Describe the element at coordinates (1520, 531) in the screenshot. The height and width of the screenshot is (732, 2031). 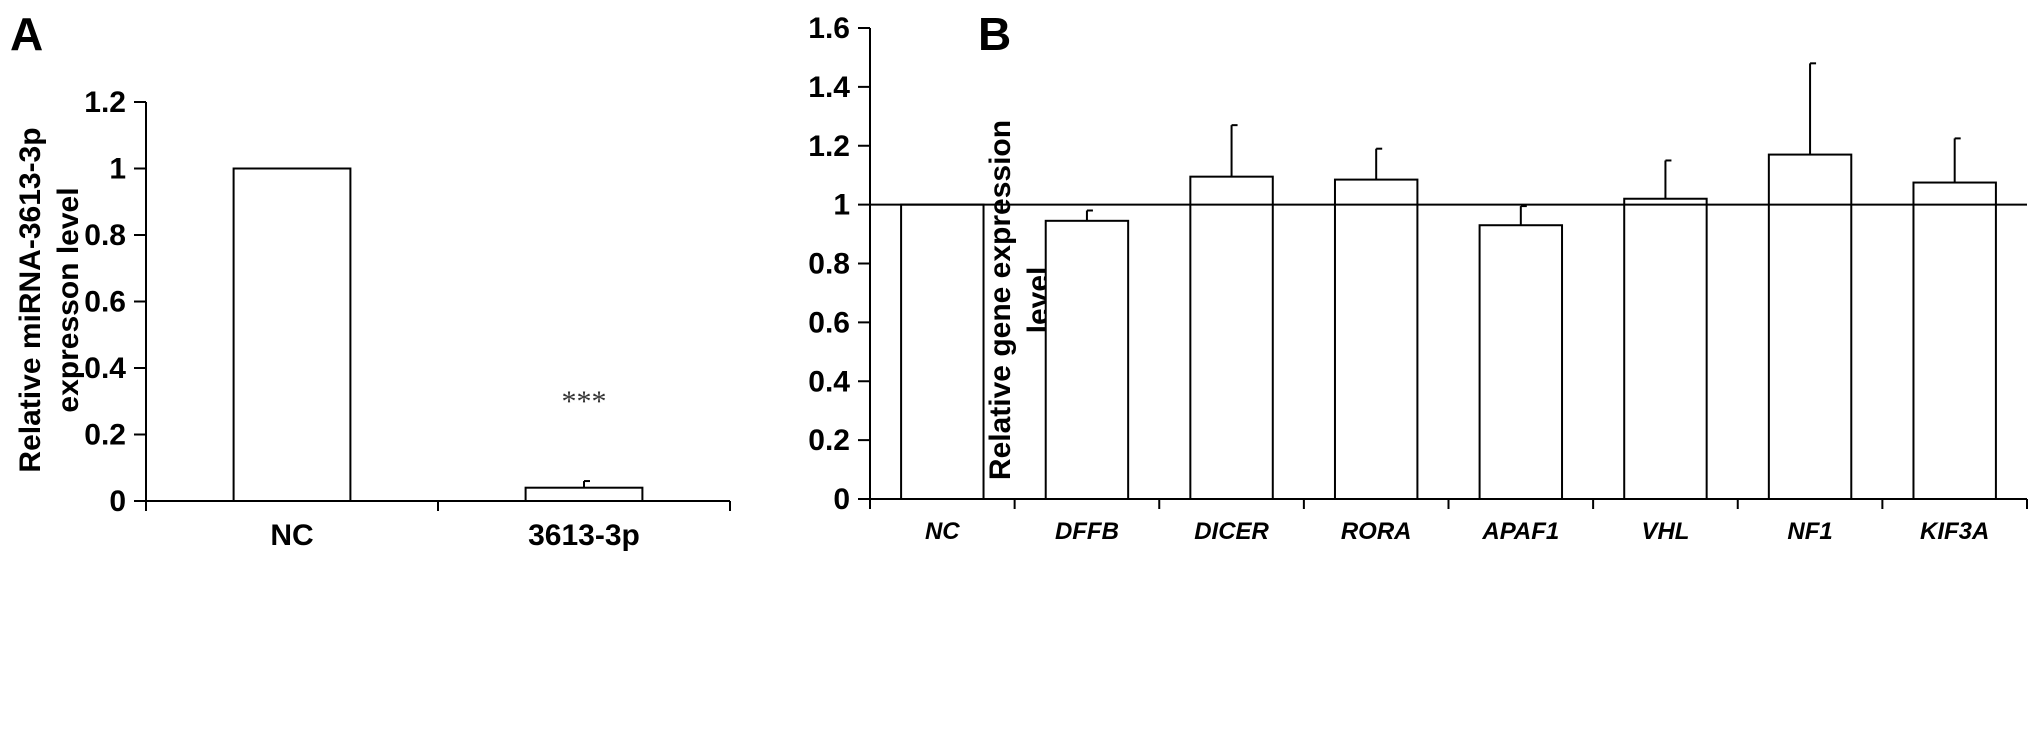
I see `x-tick-label: APAF1` at that location.